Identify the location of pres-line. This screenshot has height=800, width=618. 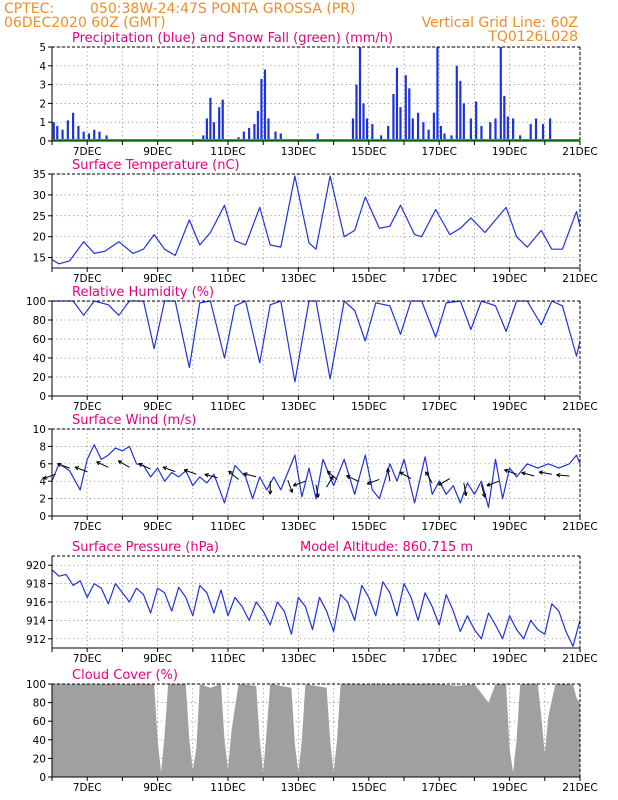
(316, 608).